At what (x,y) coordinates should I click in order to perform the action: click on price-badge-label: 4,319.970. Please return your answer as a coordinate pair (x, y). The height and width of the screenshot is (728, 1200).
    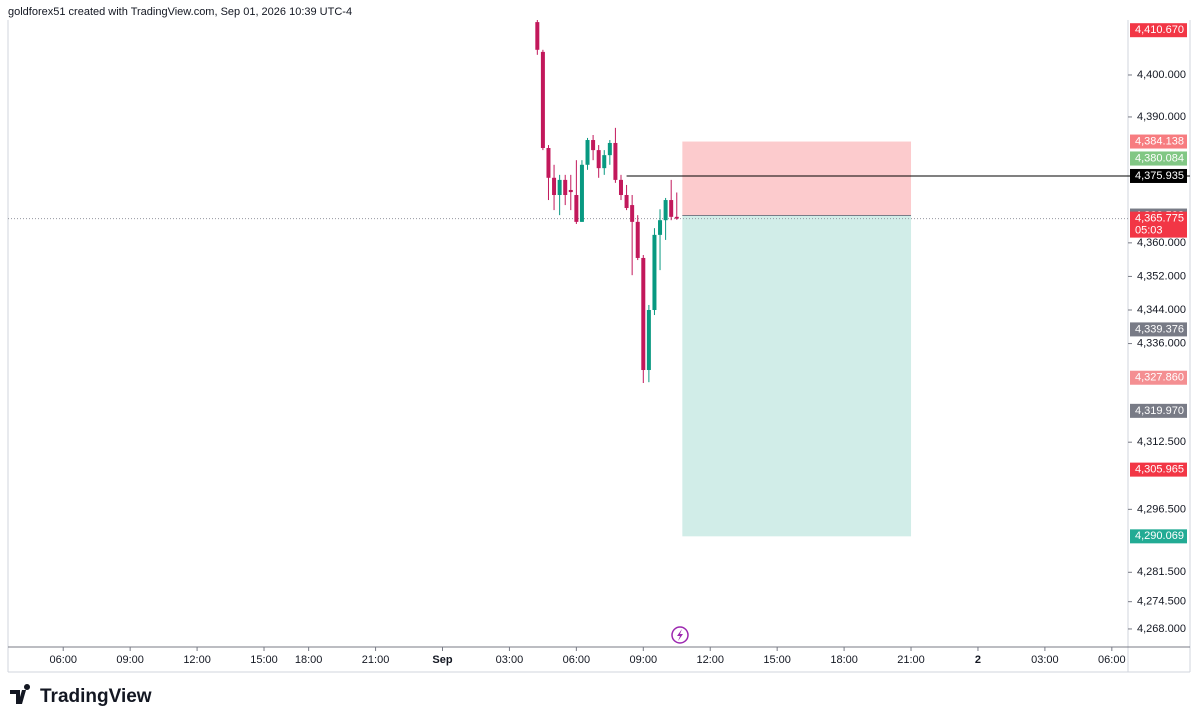
    Looking at the image, I should click on (1159, 411).